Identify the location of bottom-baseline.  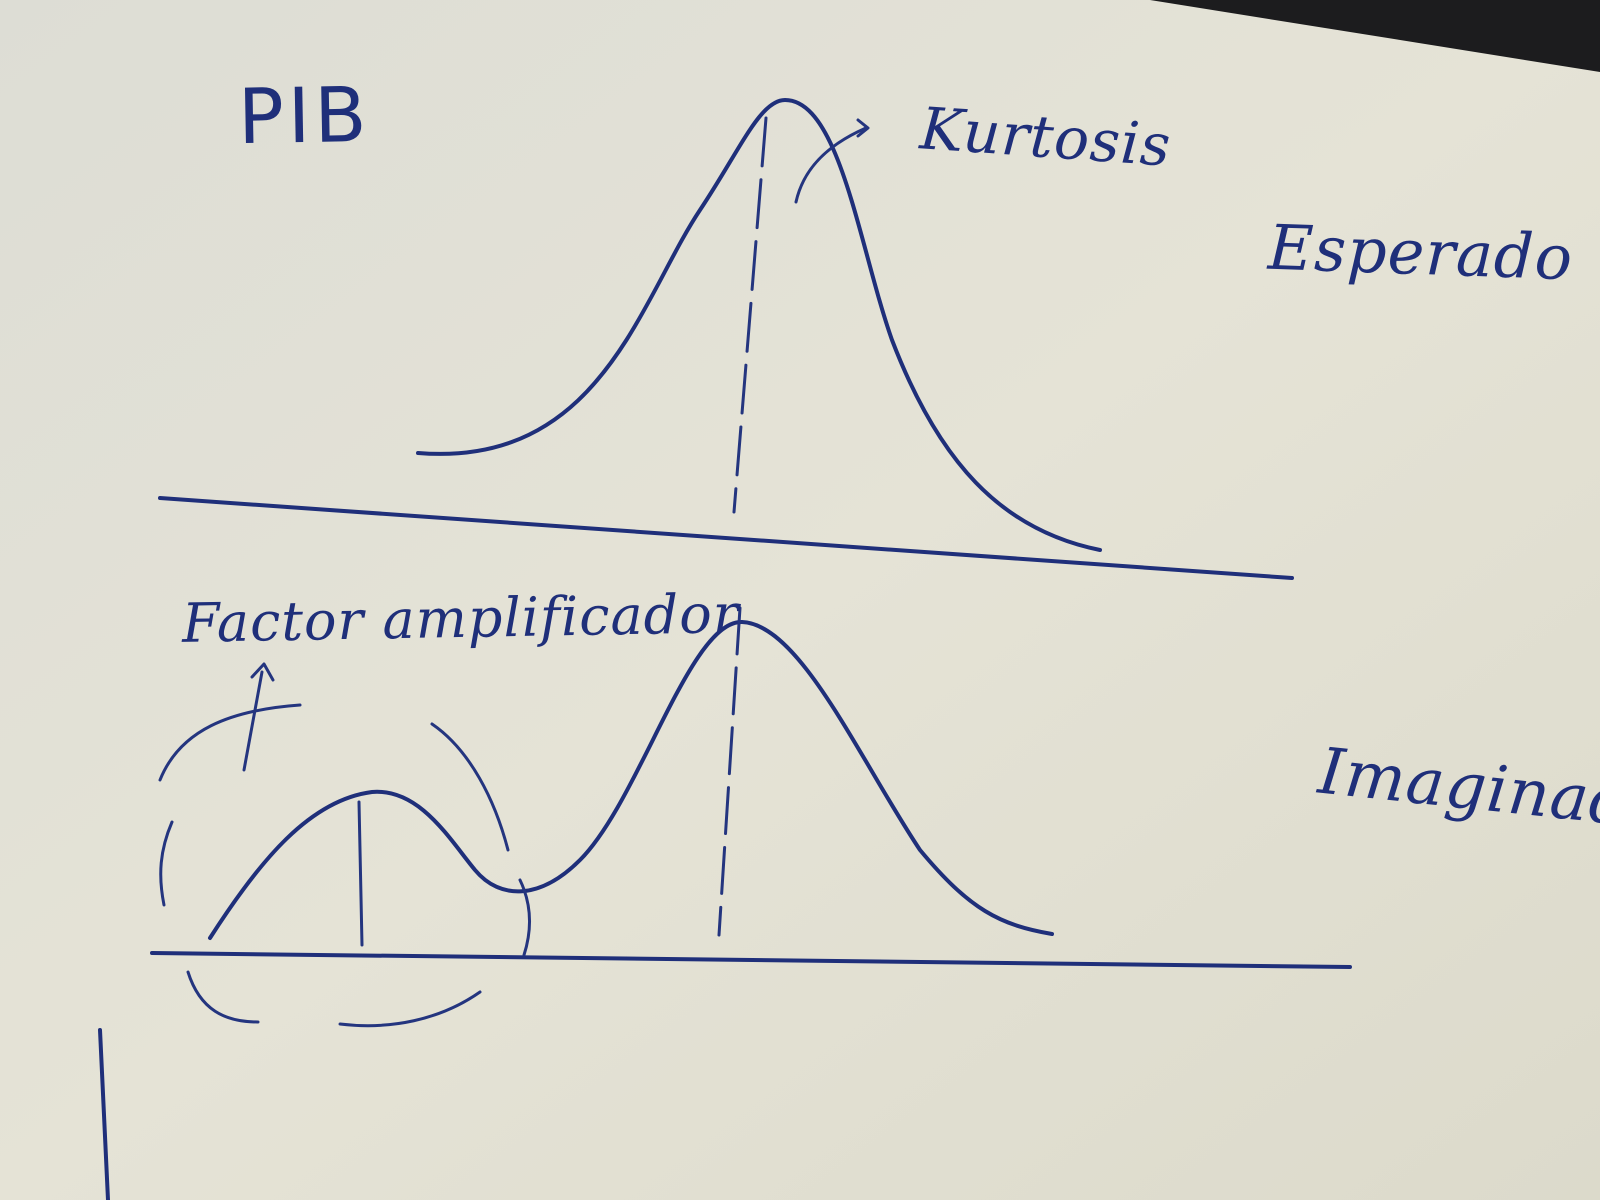
(751, 960).